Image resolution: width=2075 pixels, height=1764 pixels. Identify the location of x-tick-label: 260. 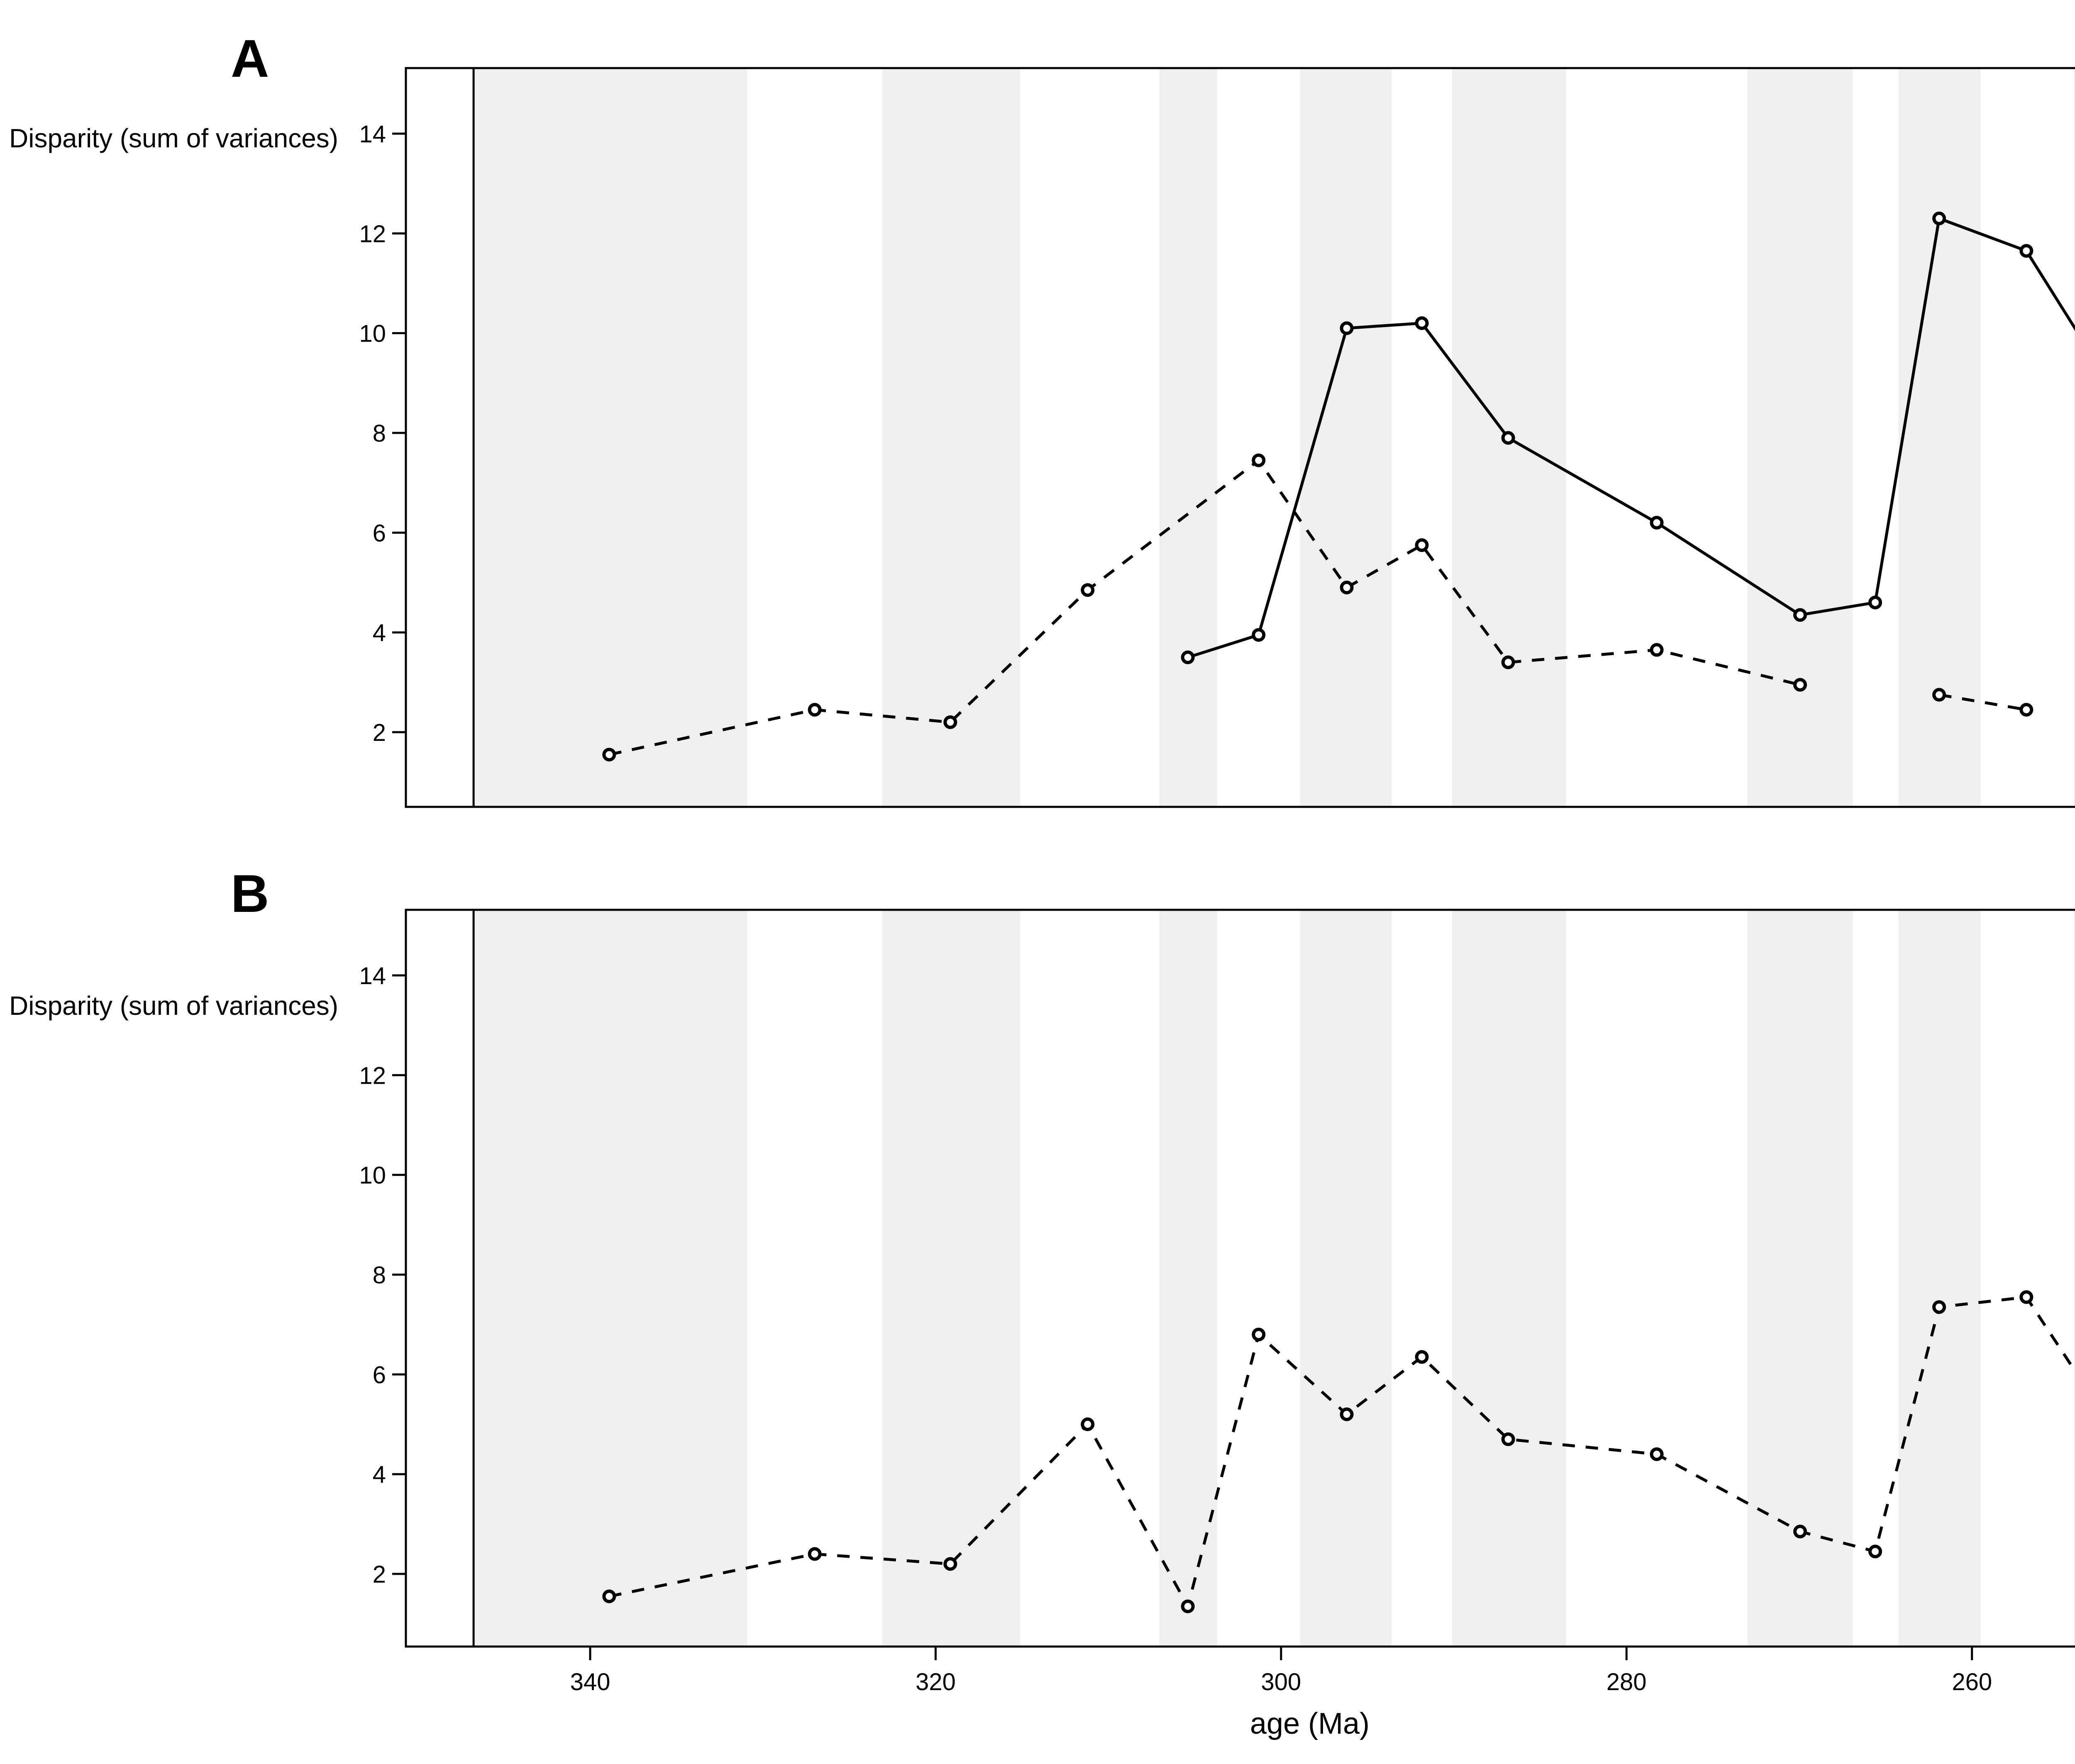
(1972, 1682).